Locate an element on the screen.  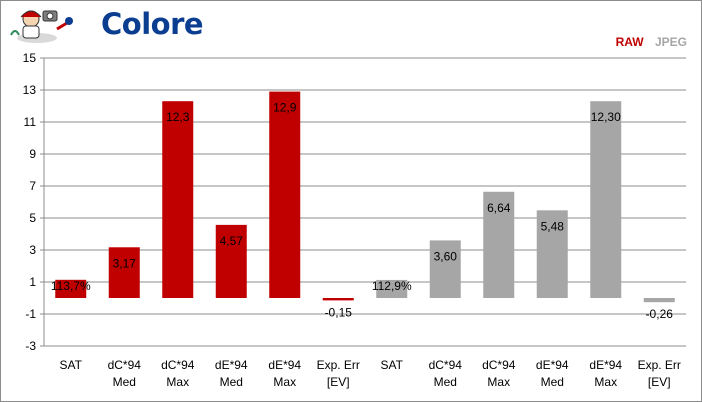
y-tick-label: 5 is located at coordinates (32, 218).